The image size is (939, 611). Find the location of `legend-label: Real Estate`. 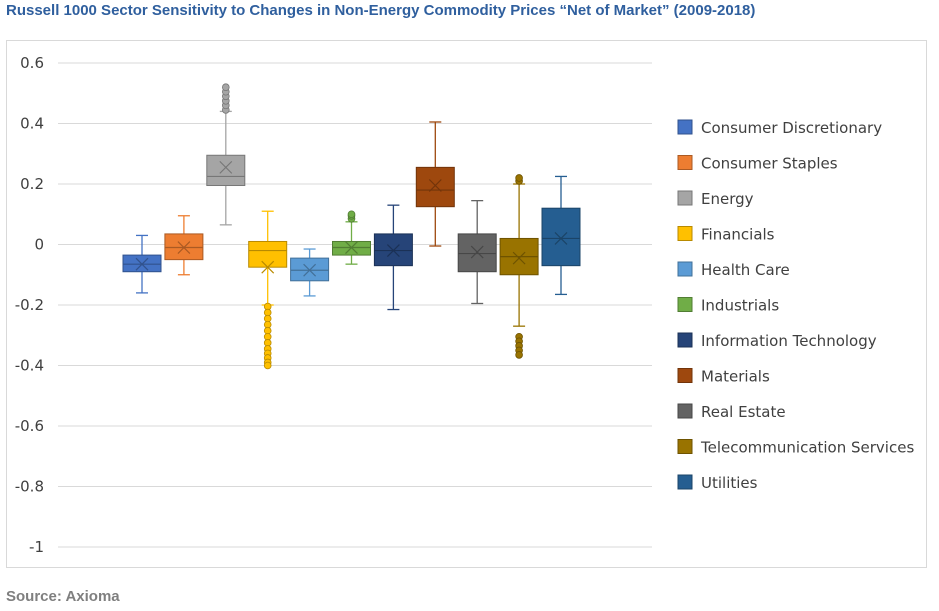

legend-label: Real Estate is located at coordinates (743, 412).